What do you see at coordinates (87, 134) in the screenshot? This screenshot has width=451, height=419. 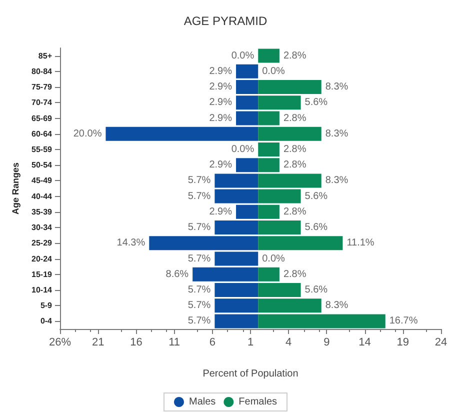 I see `data-label: 20.0%` at bounding box center [87, 134].